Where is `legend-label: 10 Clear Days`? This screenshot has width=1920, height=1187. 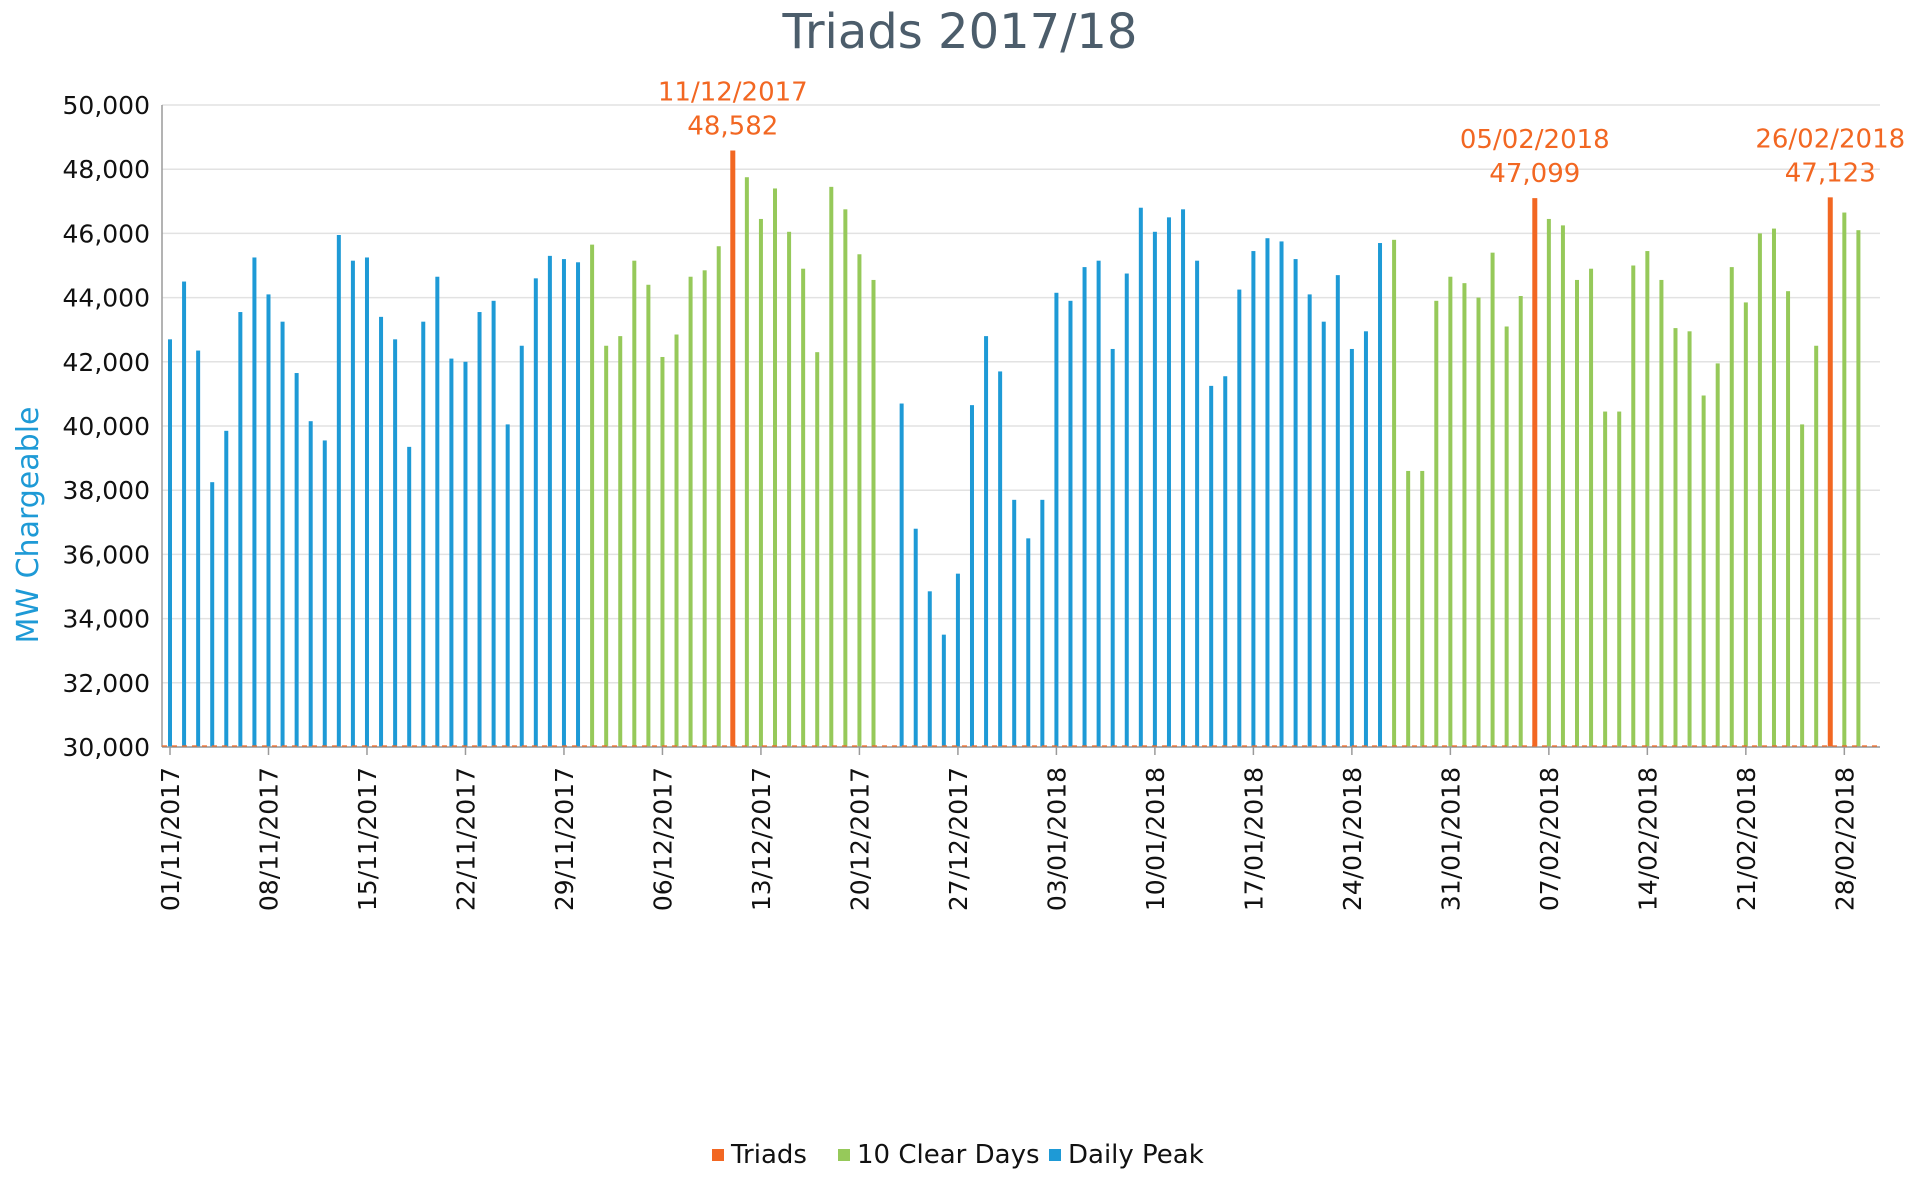
legend-label: 10 Clear Days is located at coordinates (948, 1155).